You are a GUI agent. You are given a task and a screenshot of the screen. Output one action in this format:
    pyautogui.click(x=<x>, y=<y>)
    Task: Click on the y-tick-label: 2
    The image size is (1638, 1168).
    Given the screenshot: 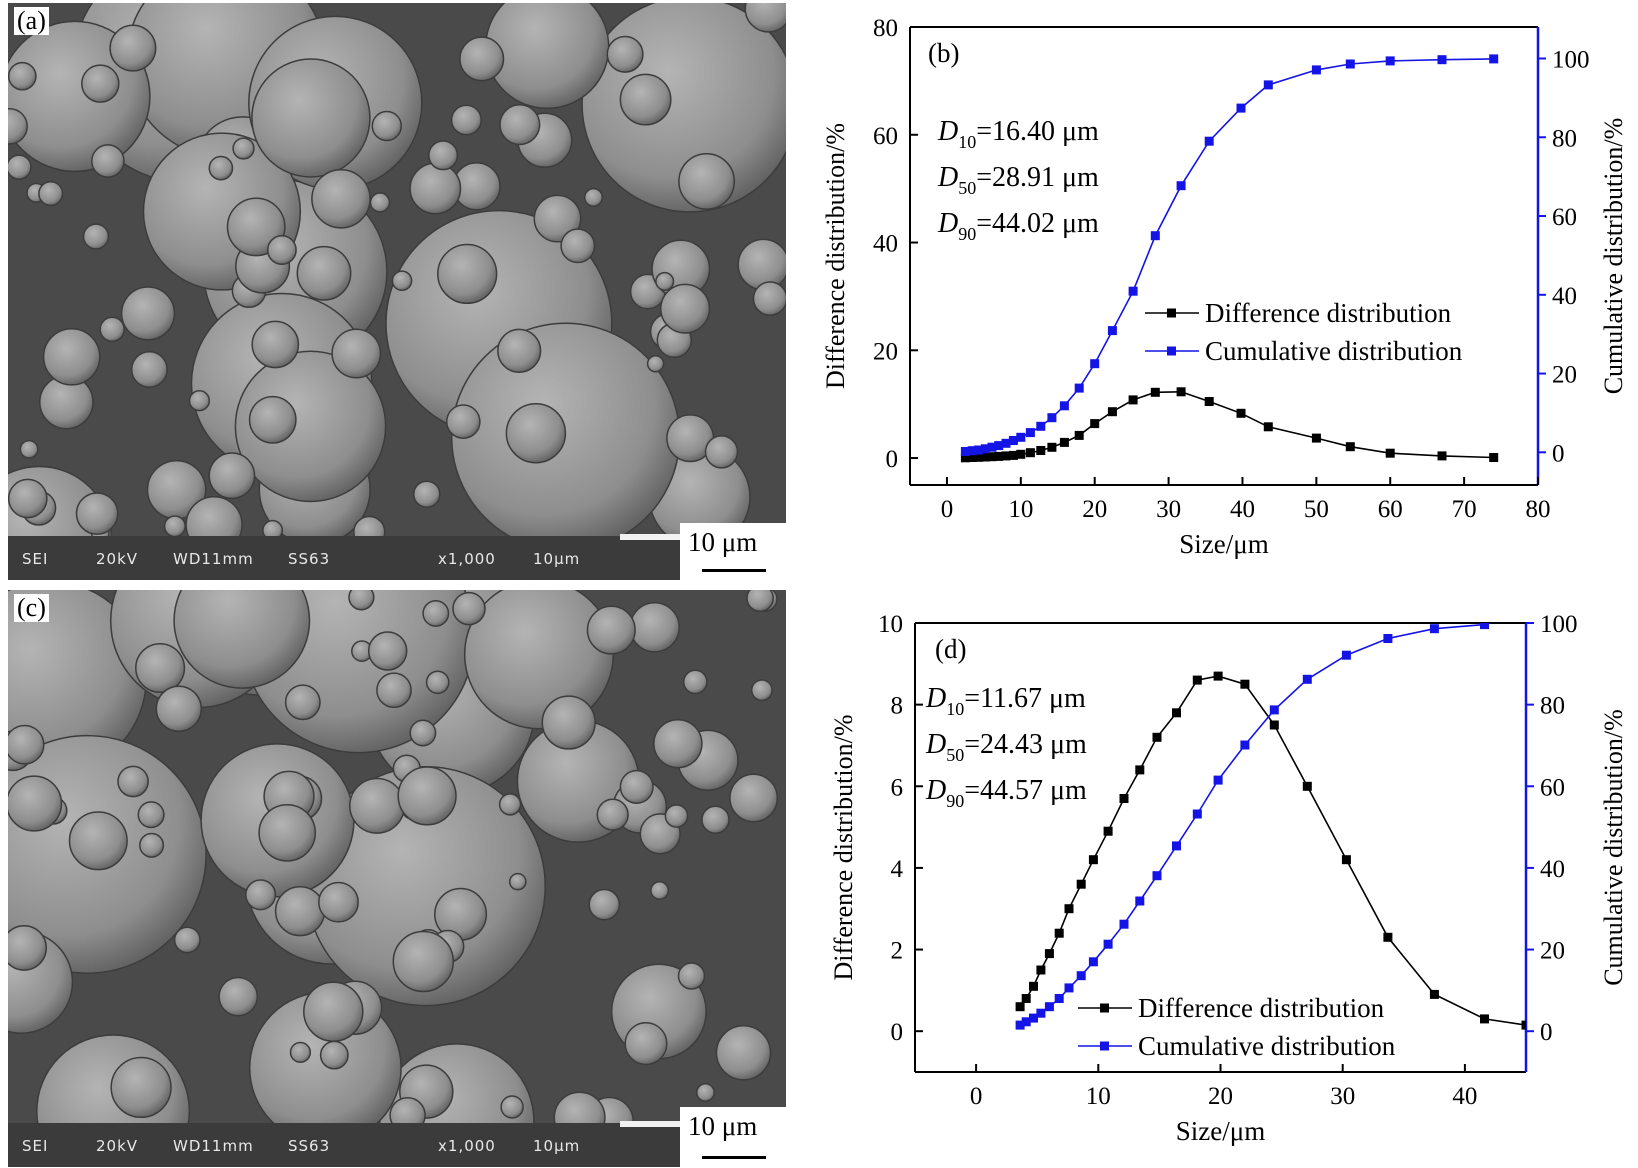 What is the action you would take?
    pyautogui.click(x=897, y=951)
    